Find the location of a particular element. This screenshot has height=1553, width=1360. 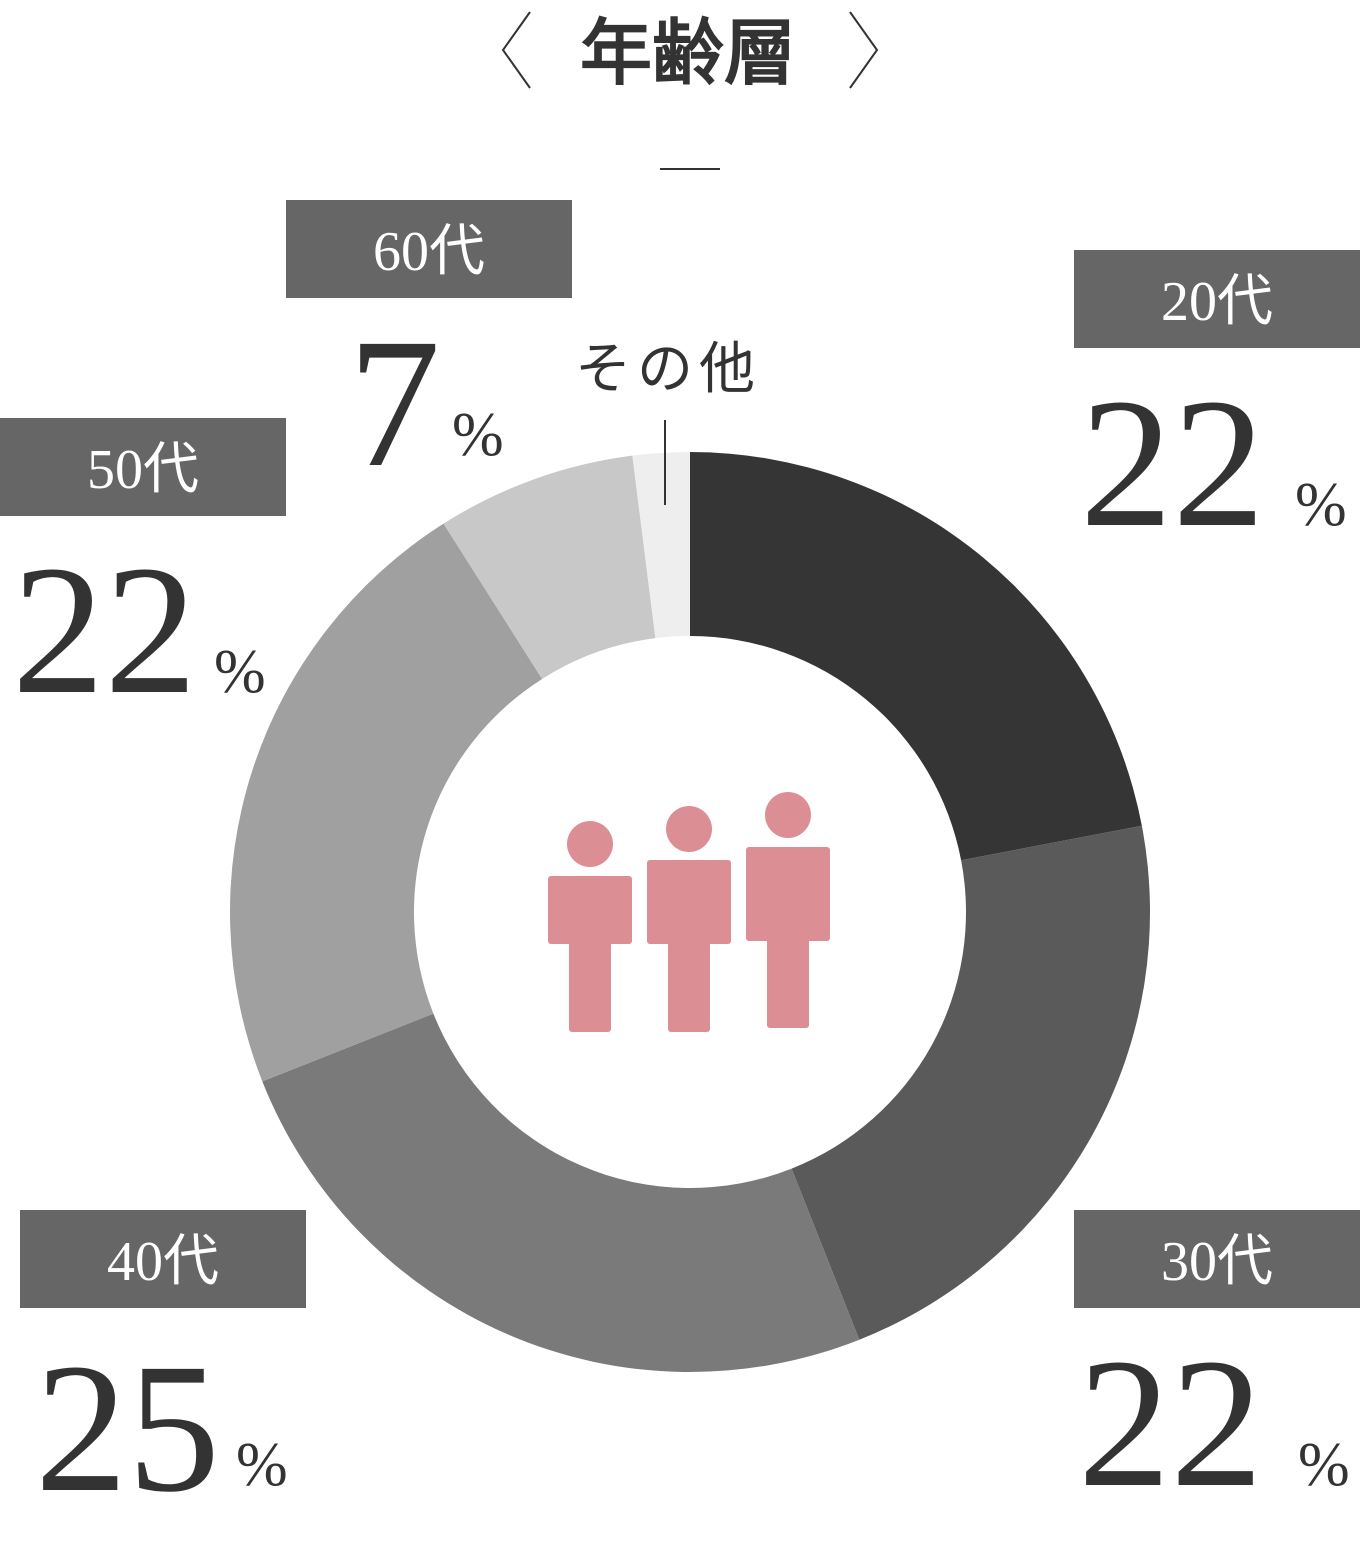

category-label: 50代 is located at coordinates (143, 470).